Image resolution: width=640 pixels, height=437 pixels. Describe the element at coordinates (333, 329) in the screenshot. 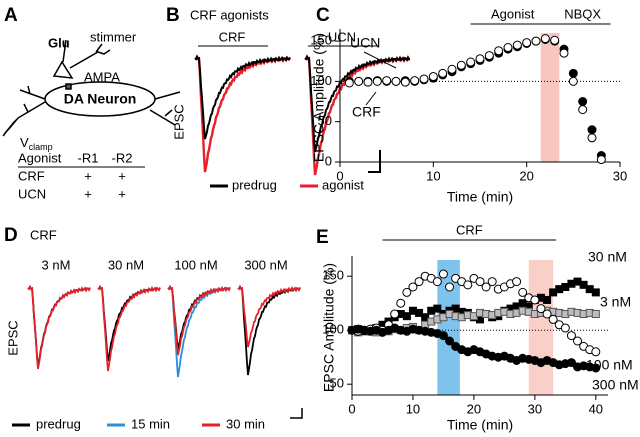

I see `y-tick-label: 100` at that location.